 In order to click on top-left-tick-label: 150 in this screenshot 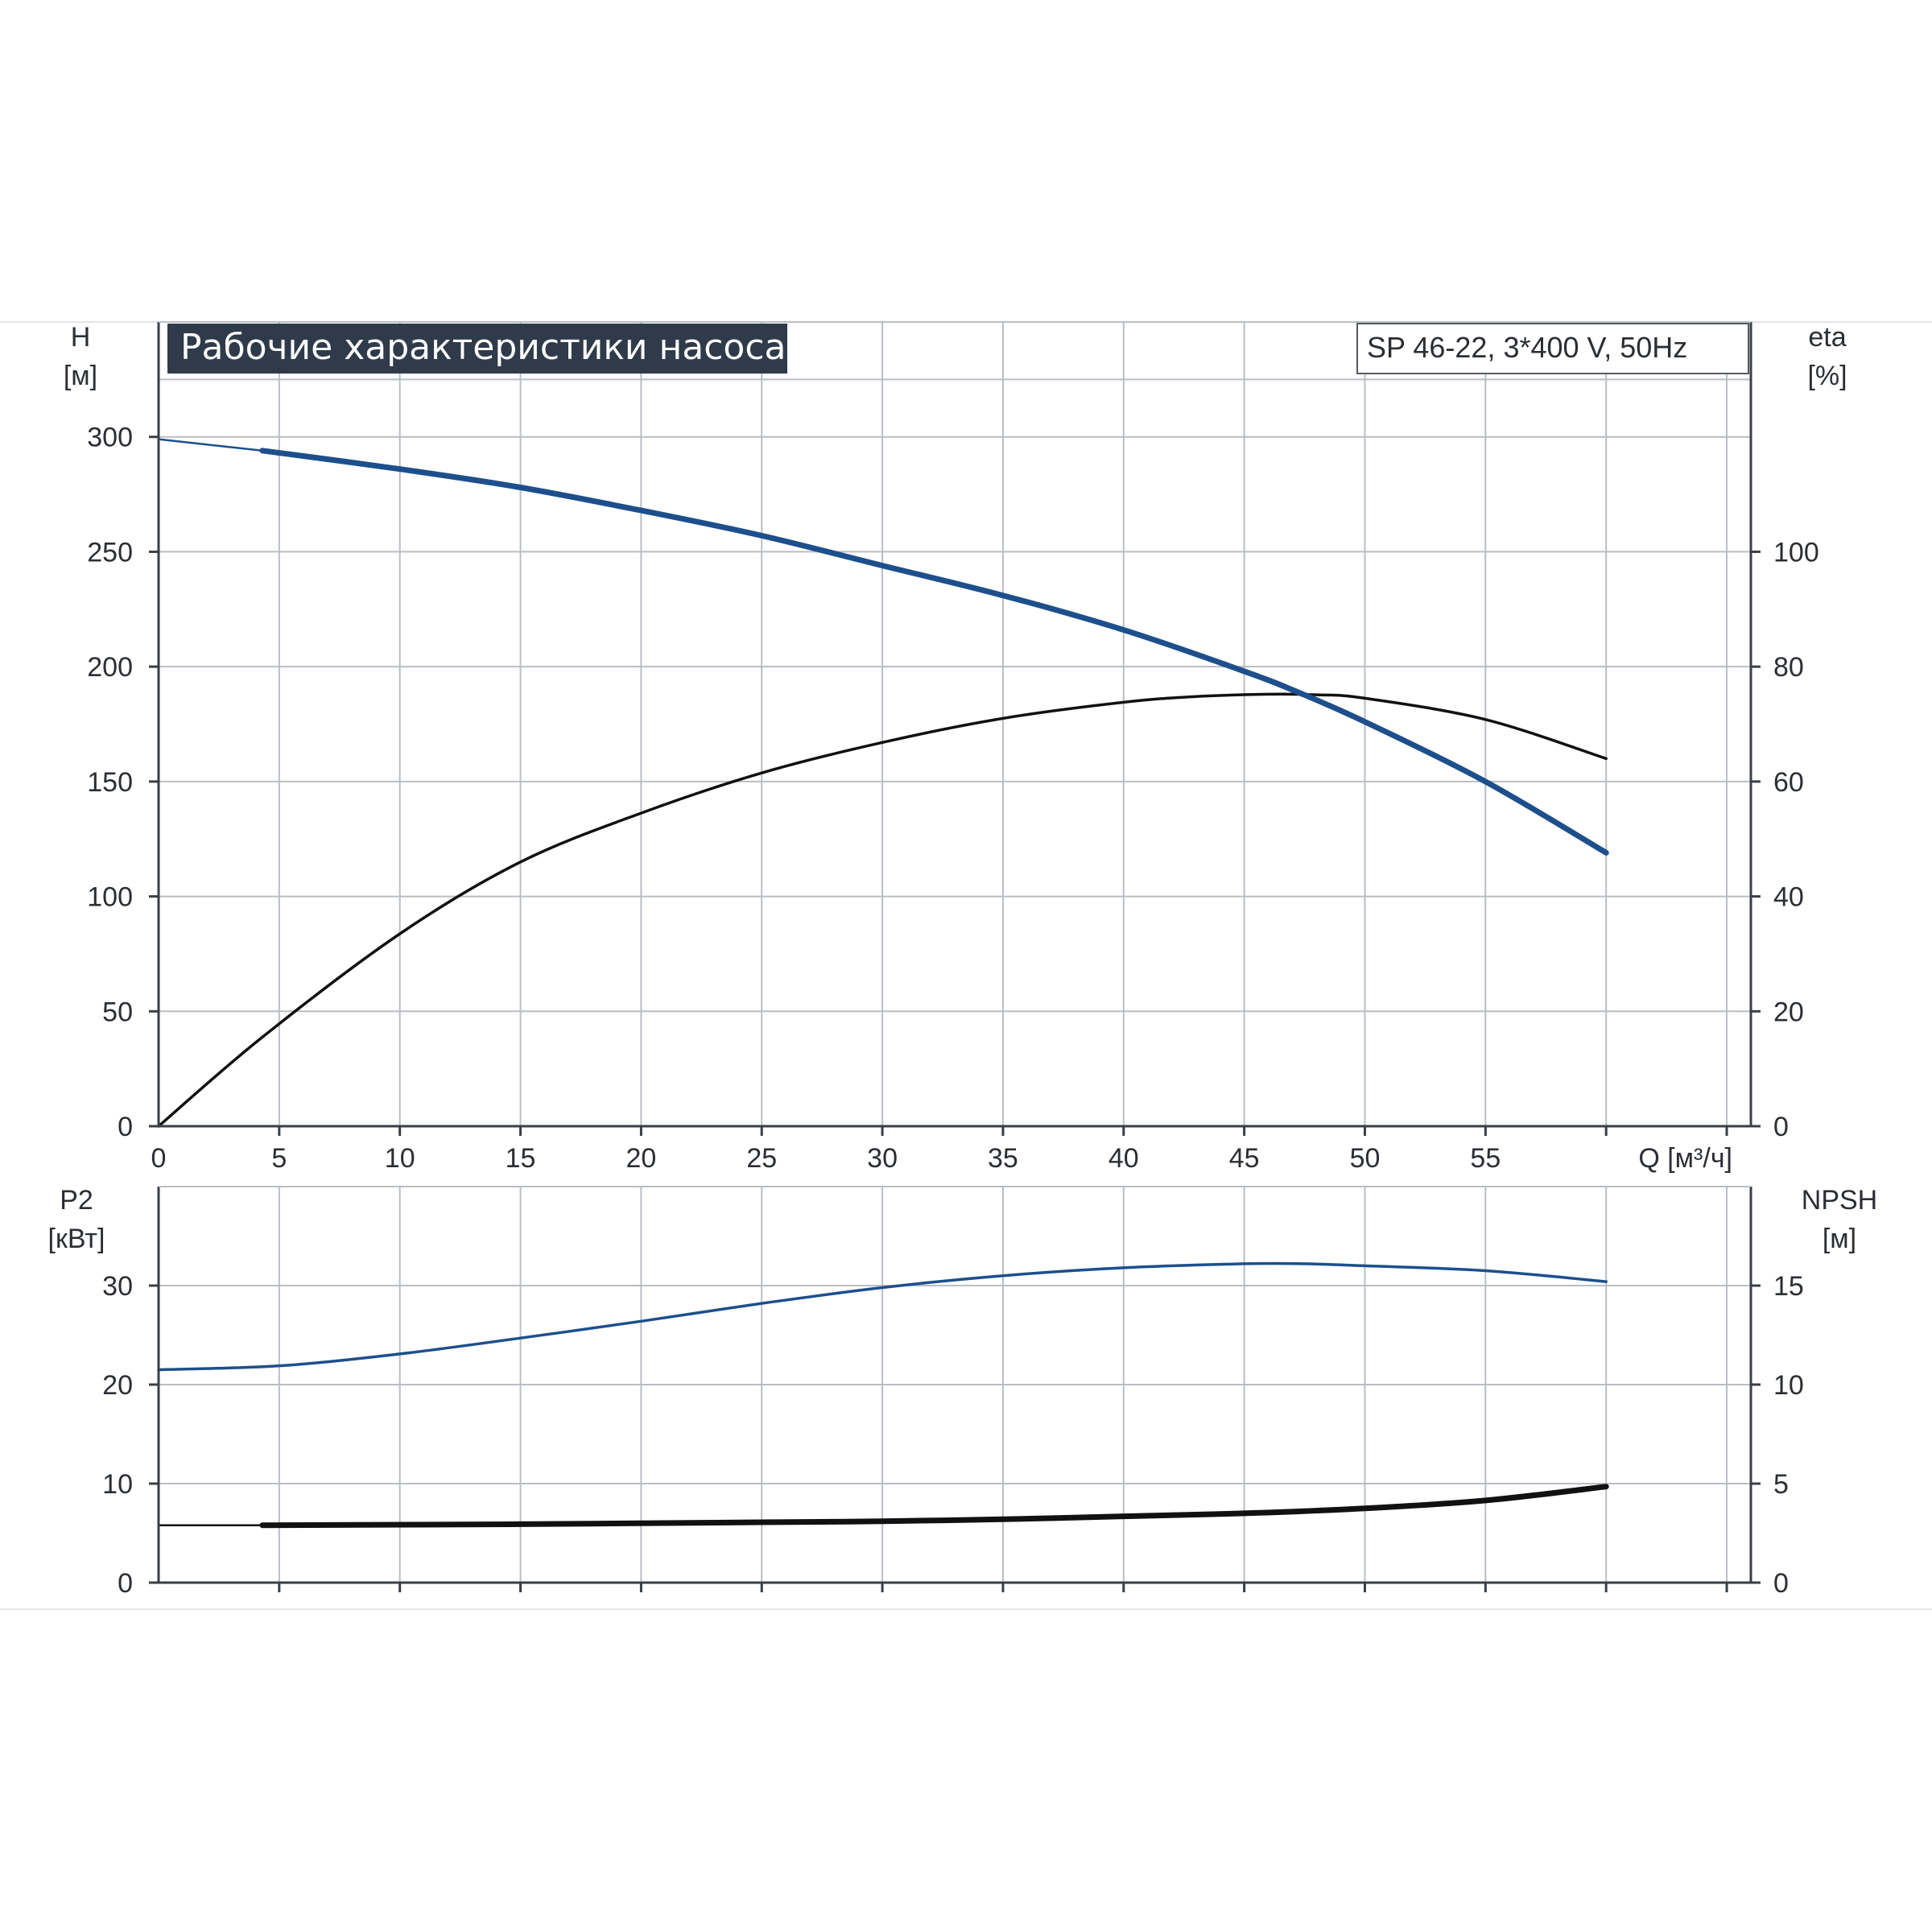, I will do `click(110, 782)`.